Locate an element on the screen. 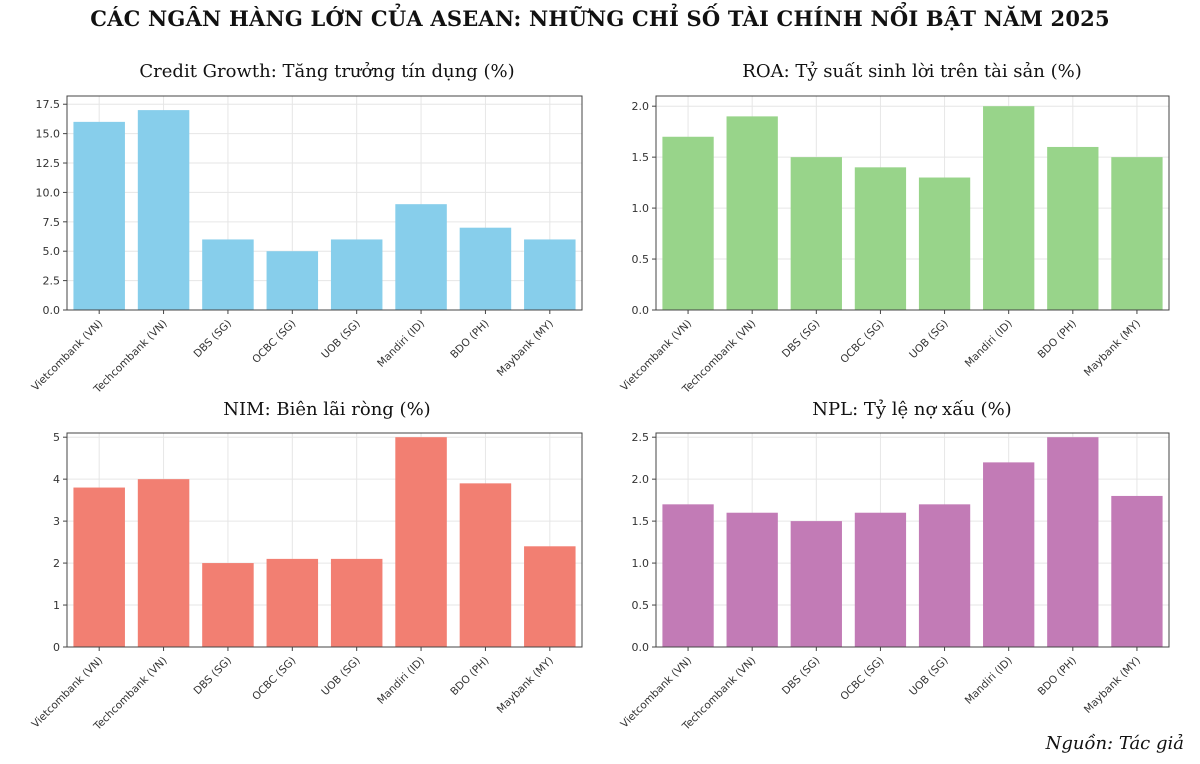 The width and height of the screenshot is (1200, 764). y-tick-label: 15.0 is located at coordinates (48, 134).